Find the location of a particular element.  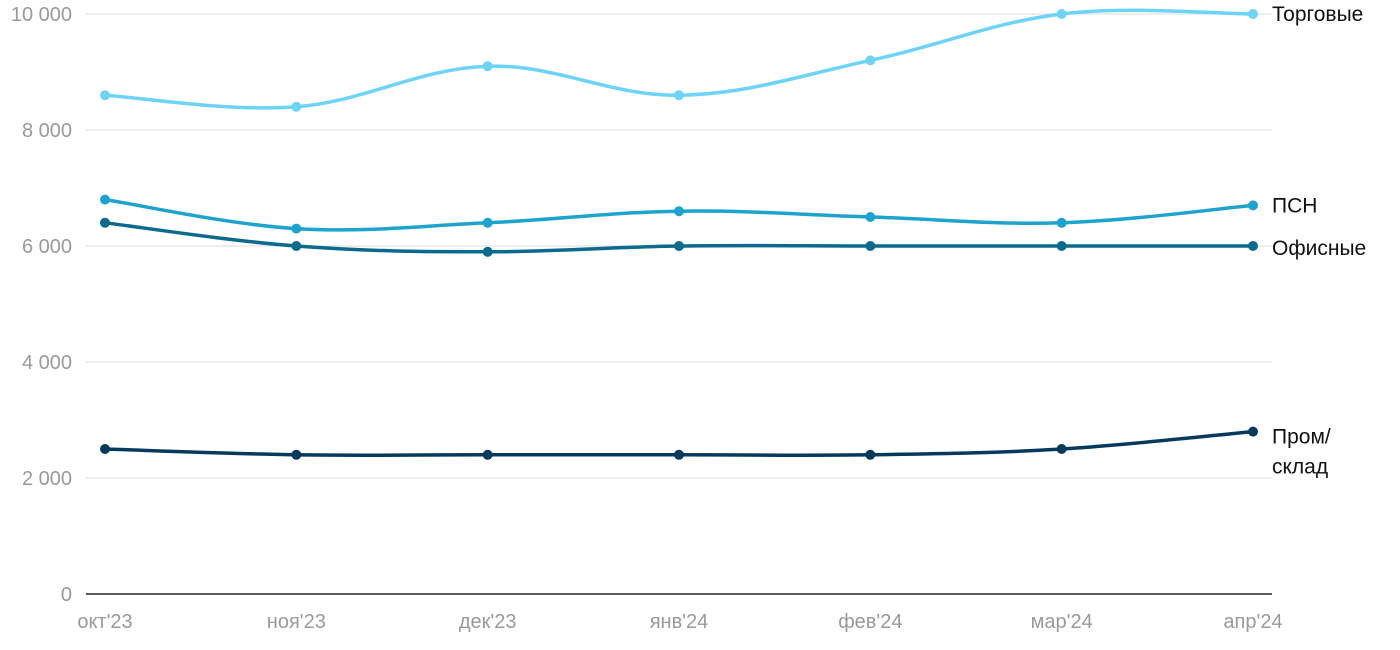

series-label: Торговые is located at coordinates (1317, 14).